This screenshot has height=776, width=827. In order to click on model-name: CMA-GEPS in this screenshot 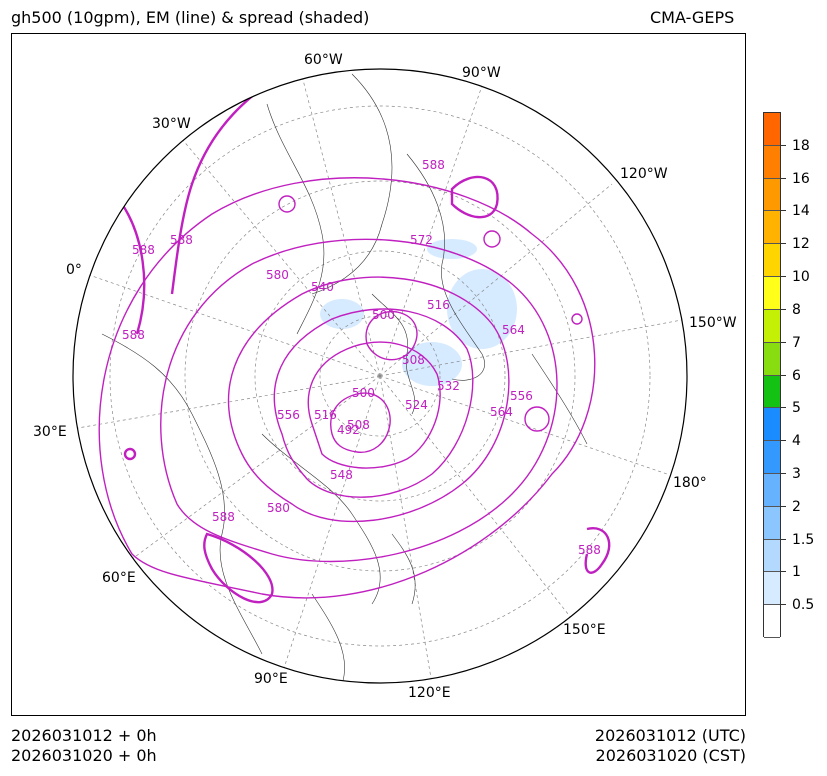, I will do `click(692, 17)`.